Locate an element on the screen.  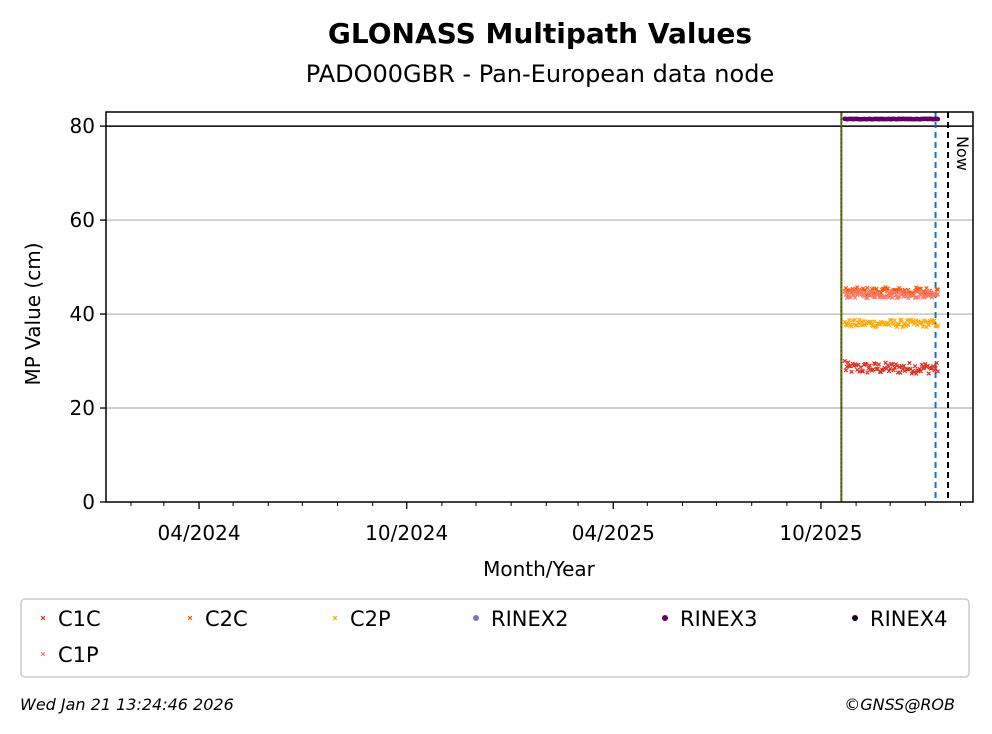
chart-title: GLONASS Multipath Values is located at coordinates (540, 33).